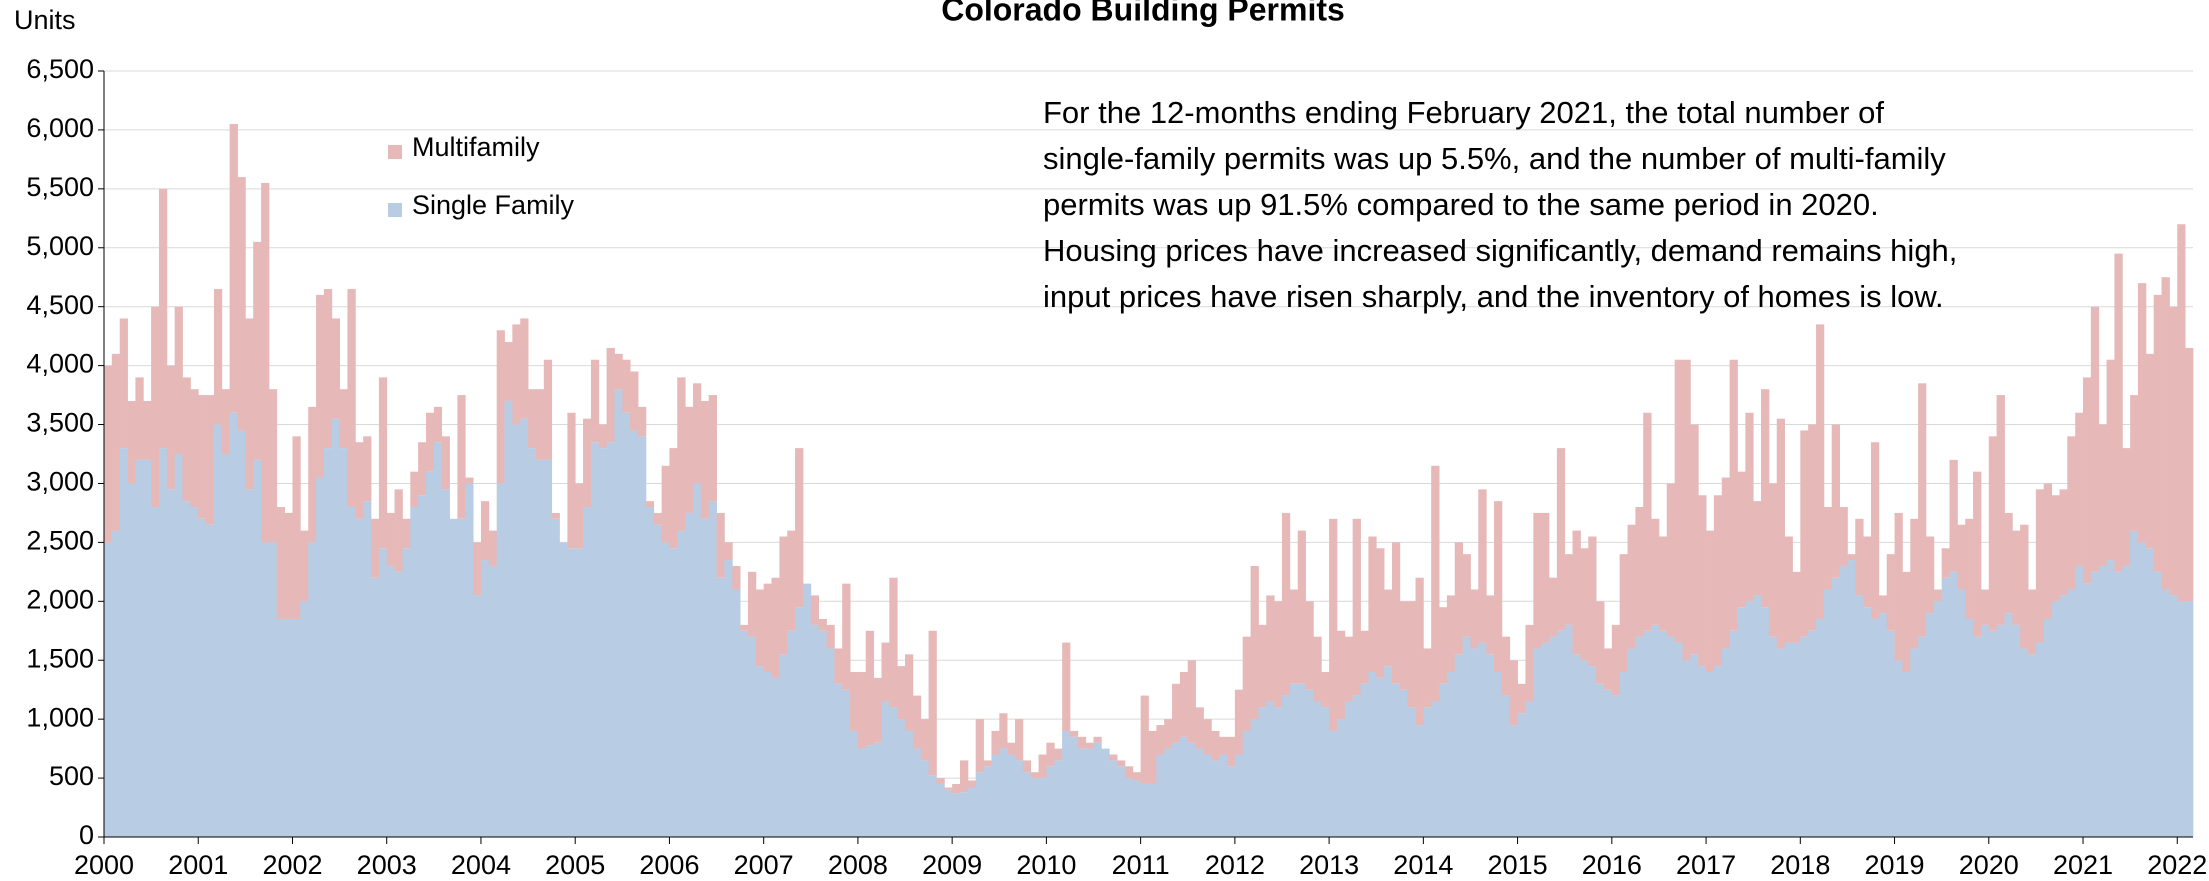 The width and height of the screenshot is (2209, 881). What do you see at coordinates (292, 865) in the screenshot?
I see `x-tick-label: 2002` at bounding box center [292, 865].